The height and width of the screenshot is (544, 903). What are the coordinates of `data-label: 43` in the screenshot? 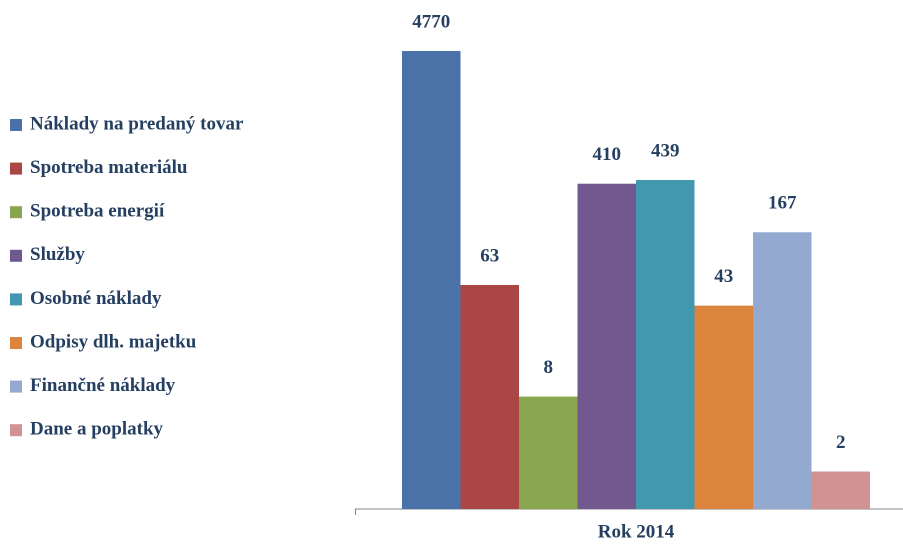 It's located at (723, 276).